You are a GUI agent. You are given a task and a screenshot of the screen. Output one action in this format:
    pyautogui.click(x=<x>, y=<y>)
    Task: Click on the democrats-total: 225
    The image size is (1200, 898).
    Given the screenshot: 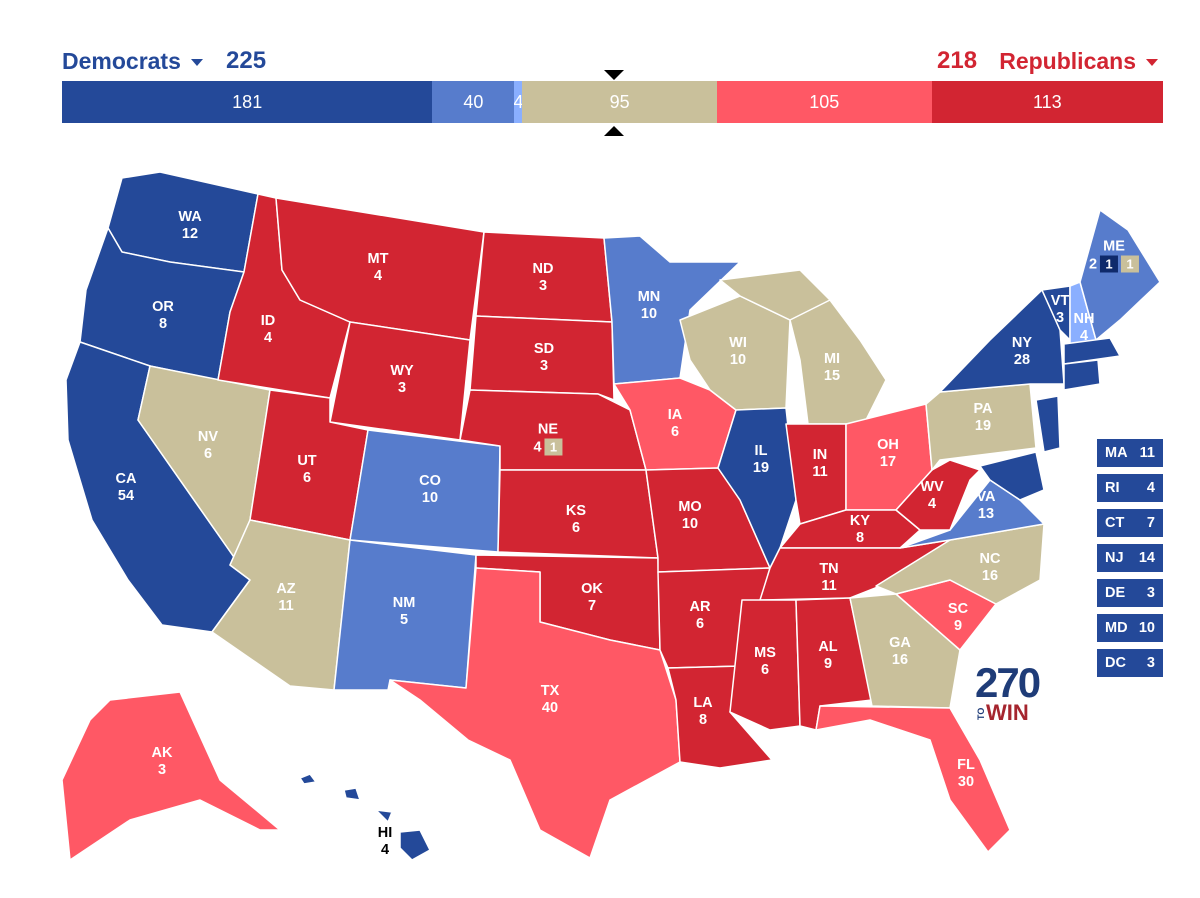 What is the action you would take?
    pyautogui.click(x=246, y=60)
    